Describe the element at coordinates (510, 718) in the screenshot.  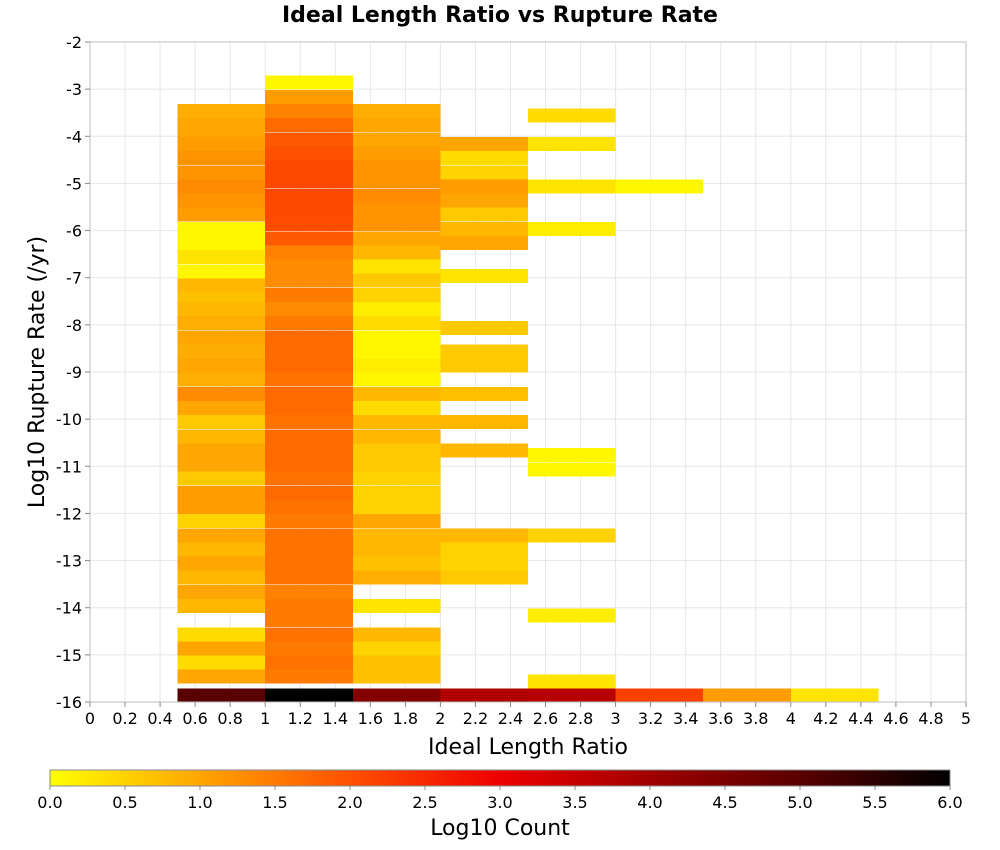
I see `x-tick-label: 2.4` at that location.